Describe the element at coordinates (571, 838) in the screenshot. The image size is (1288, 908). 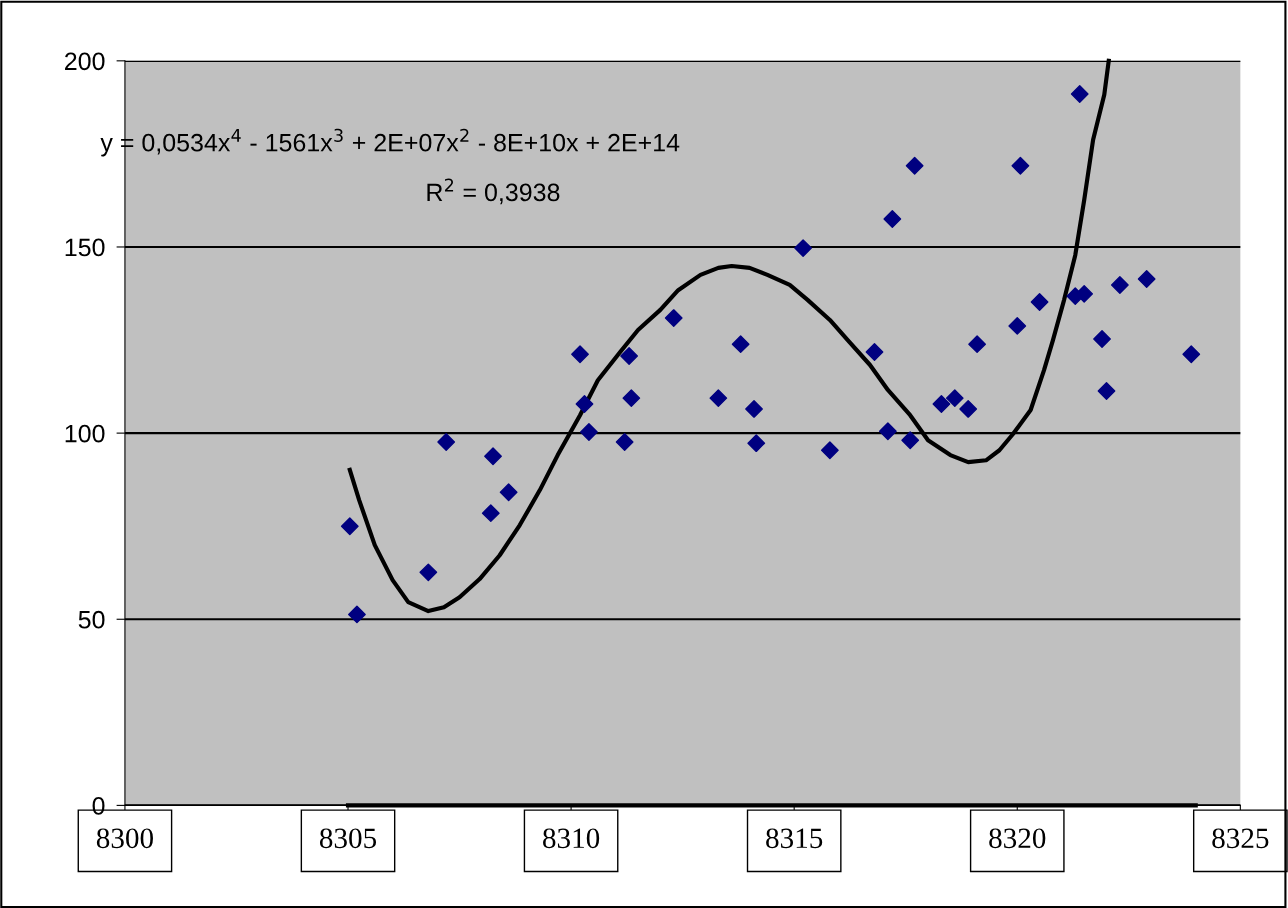
I see `x-tick-label: 8310` at that location.